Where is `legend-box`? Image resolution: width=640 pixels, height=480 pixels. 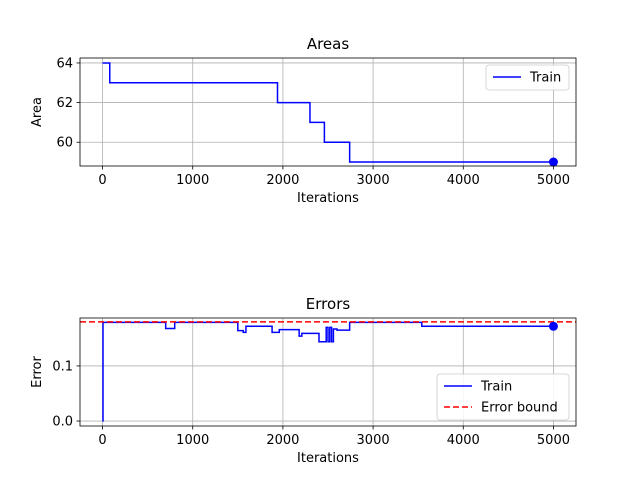 legend-box is located at coordinates (527, 77).